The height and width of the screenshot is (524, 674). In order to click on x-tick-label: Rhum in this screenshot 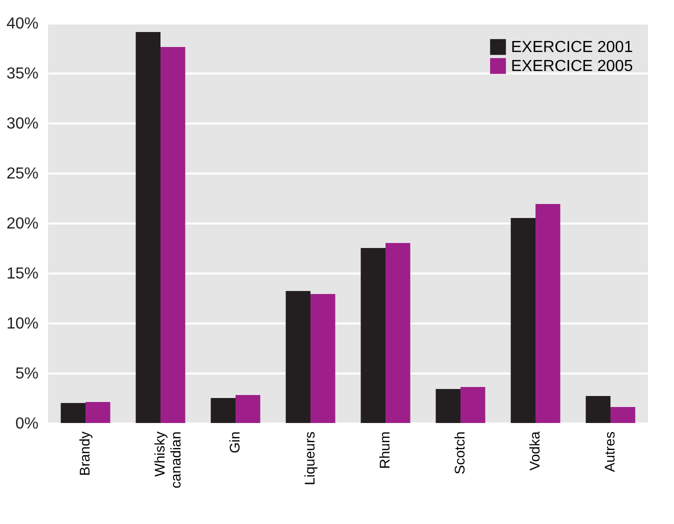, I will do `click(384, 450)`.